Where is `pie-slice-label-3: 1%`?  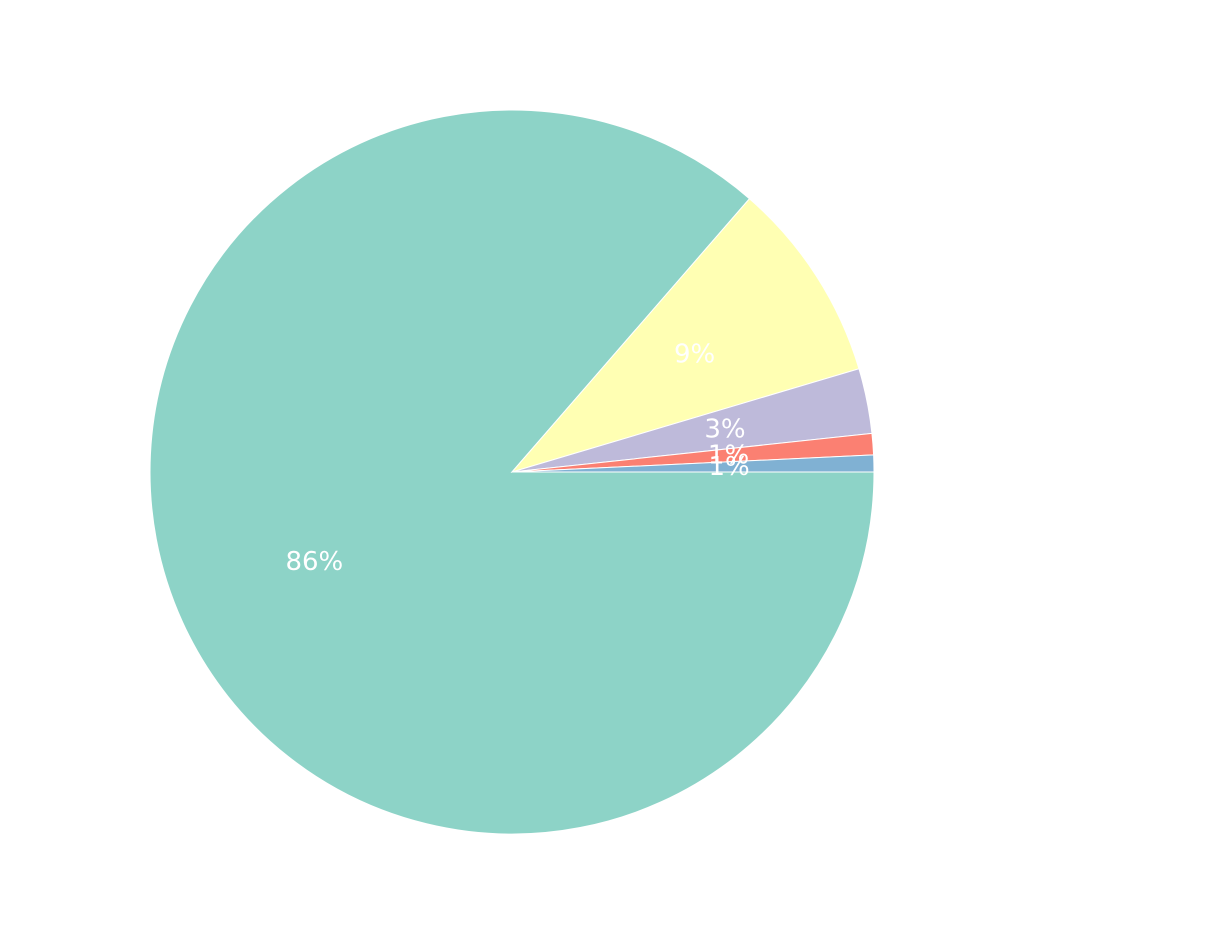 pie-slice-label-3: 1% is located at coordinates (728, 455).